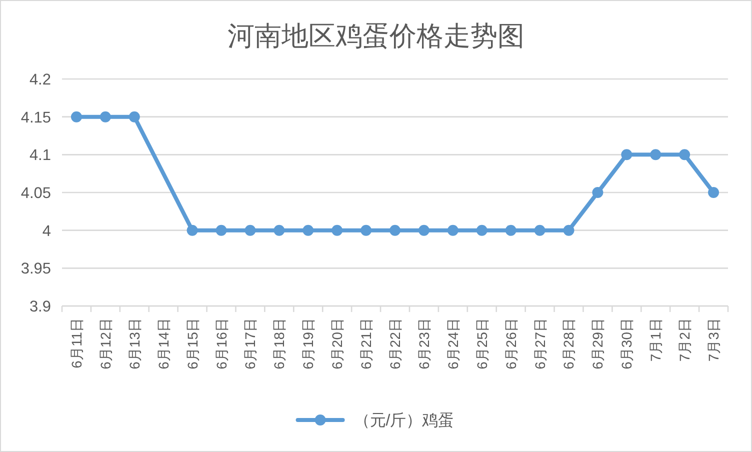 This screenshot has width=752, height=452. I want to click on legend: （元/斤）鸡蛋, so click(375, 421).